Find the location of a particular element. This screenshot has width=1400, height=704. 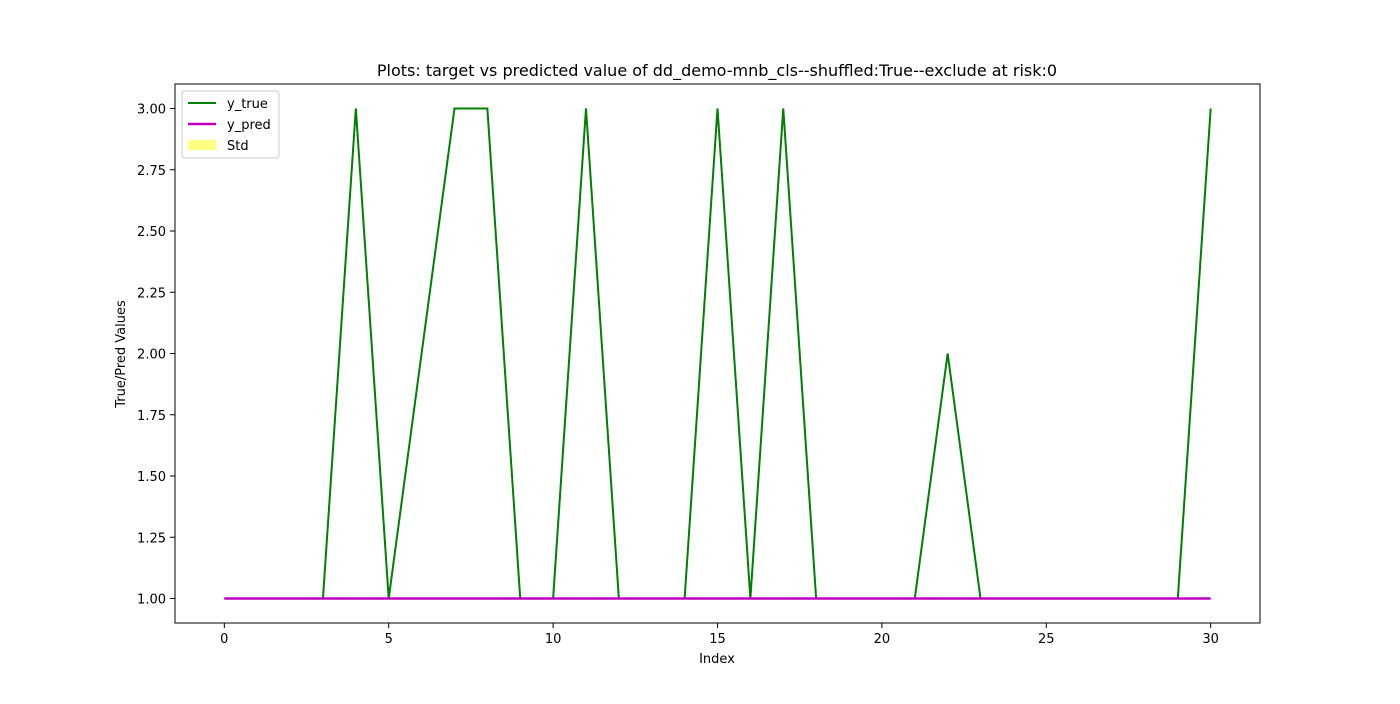

y-tick-label: 2.75 is located at coordinates (151, 171).